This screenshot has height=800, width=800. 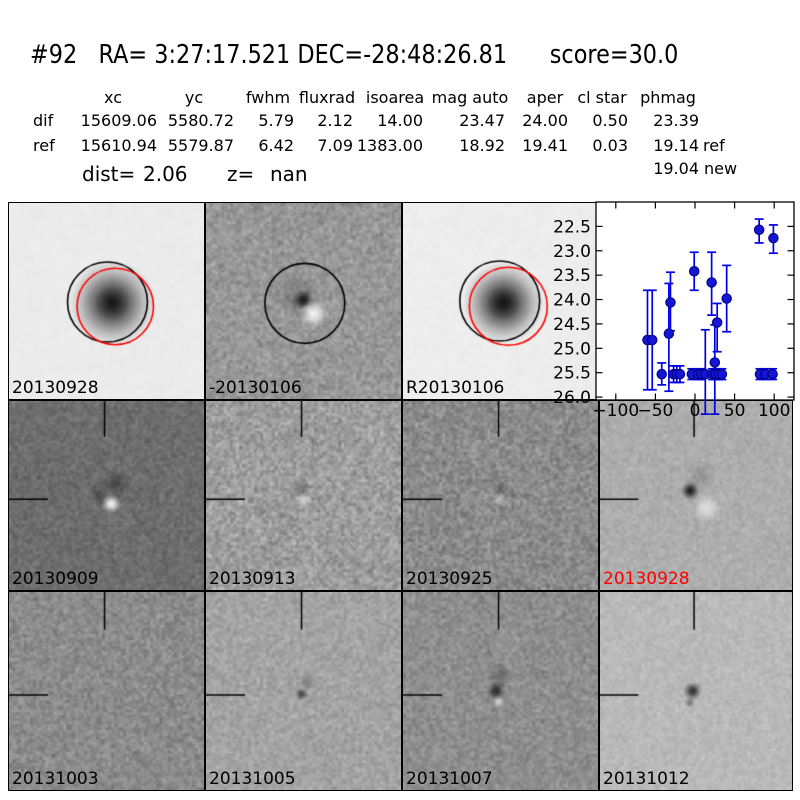 What do you see at coordinates (276, 120) in the screenshot?
I see `cell-dif-fwhm: 5.79` at bounding box center [276, 120].